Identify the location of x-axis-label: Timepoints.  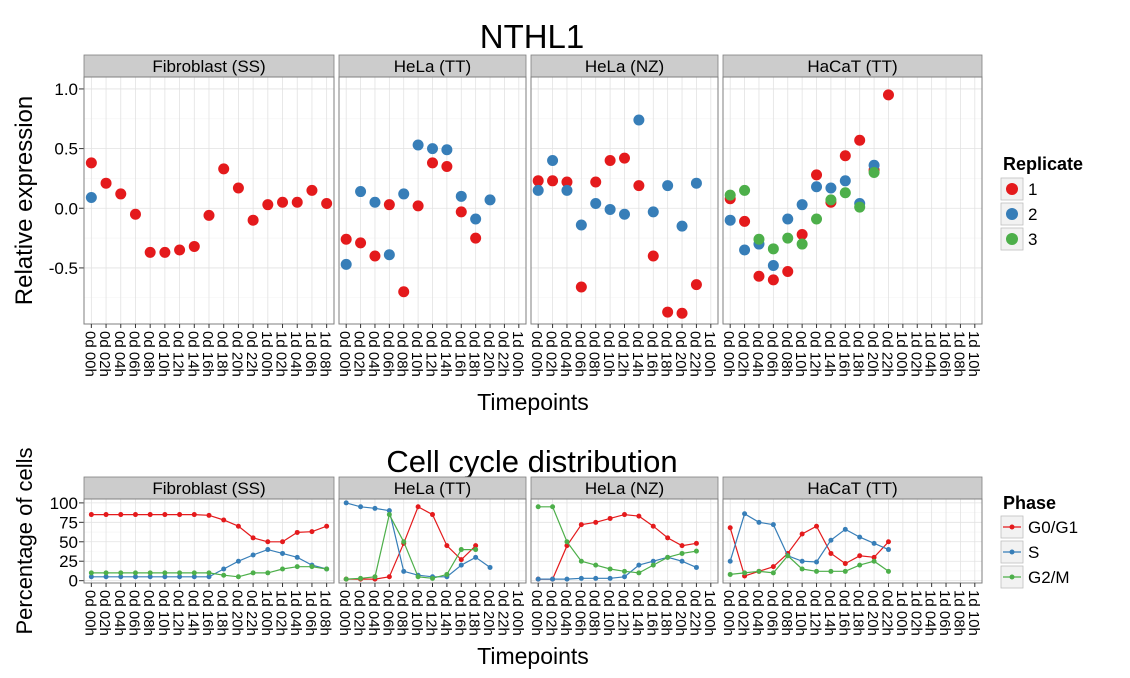
(533, 402).